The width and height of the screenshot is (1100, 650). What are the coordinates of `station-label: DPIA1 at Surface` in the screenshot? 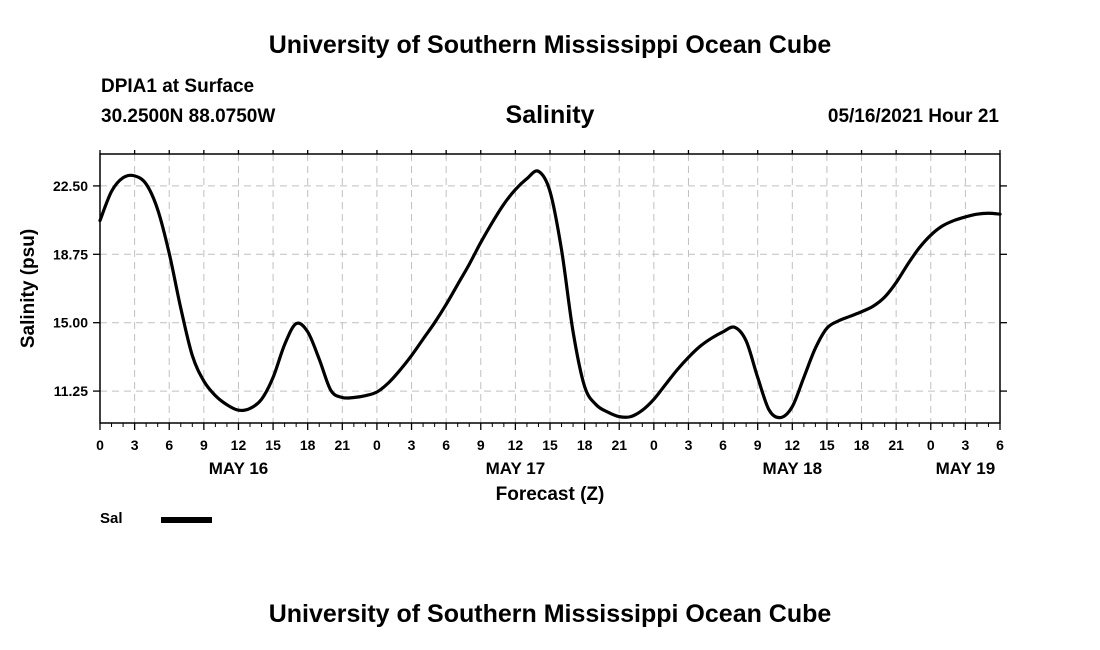 It's located at (178, 86).